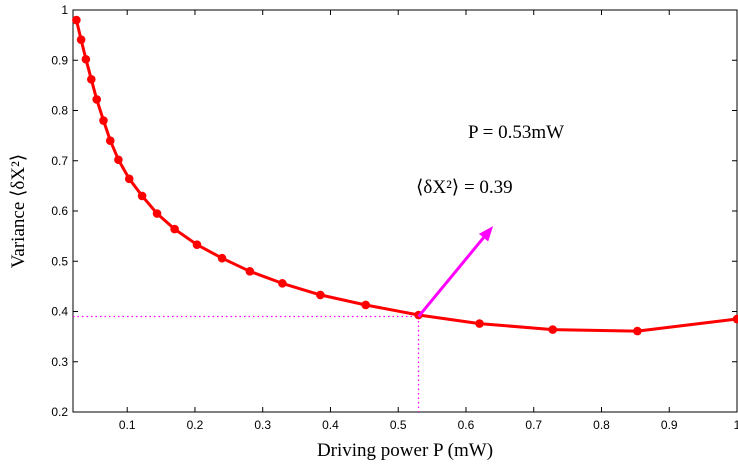 This screenshot has width=738, height=466. What do you see at coordinates (466, 425) in the screenshot?
I see `x-tick-label: 0.6` at bounding box center [466, 425].